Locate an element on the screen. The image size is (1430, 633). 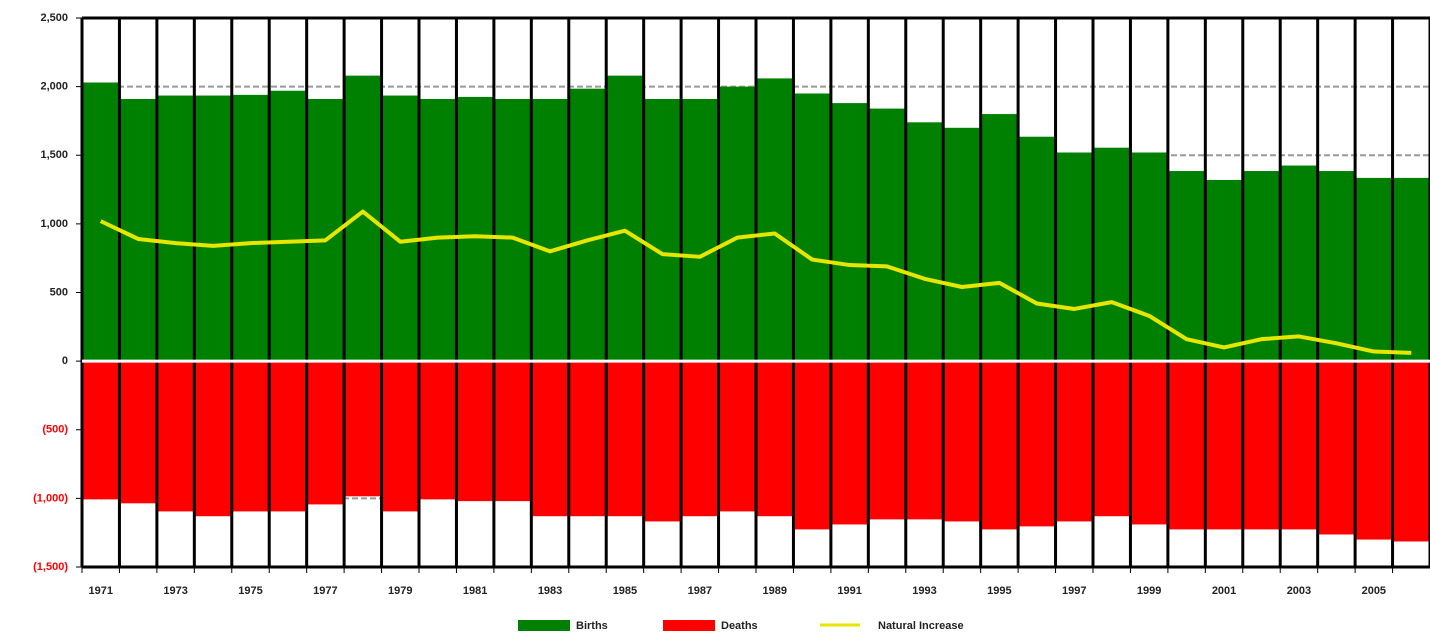
y-tick-label: 2,500 is located at coordinates (54, 18).